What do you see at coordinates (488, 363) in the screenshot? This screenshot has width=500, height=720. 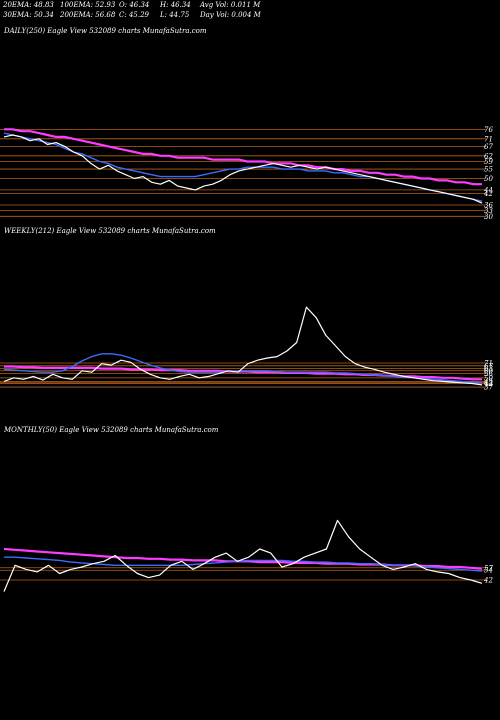 I see `weekly-tick-label: 71` at bounding box center [488, 363].